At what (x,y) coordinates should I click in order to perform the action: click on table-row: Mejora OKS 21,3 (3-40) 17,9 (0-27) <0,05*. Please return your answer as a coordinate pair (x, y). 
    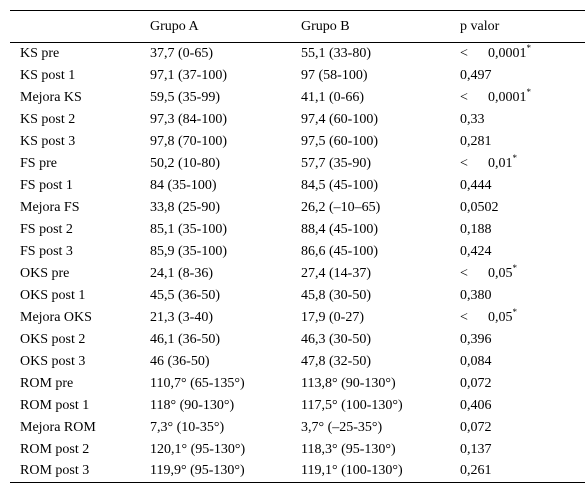
    Looking at the image, I should click on (297, 318).